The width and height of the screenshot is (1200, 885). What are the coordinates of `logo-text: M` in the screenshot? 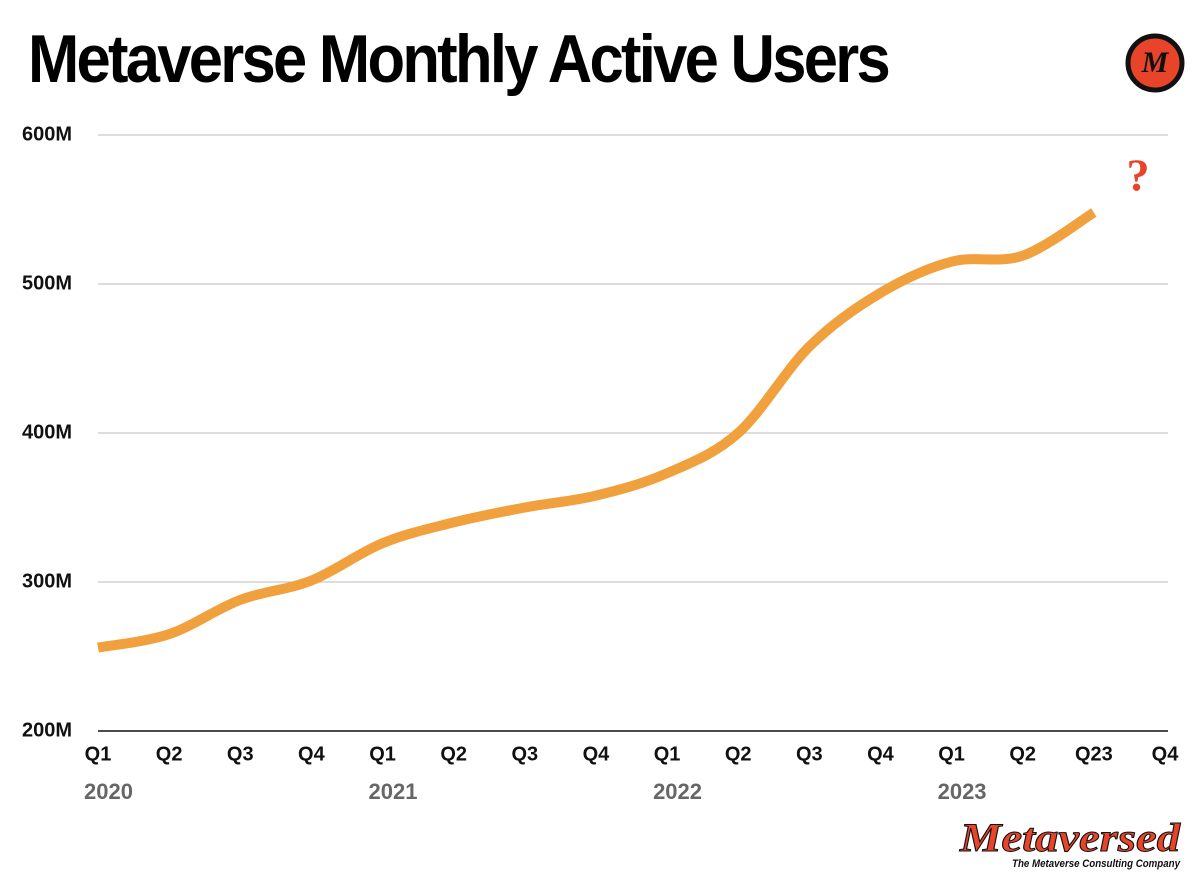 It's located at (1155, 62).